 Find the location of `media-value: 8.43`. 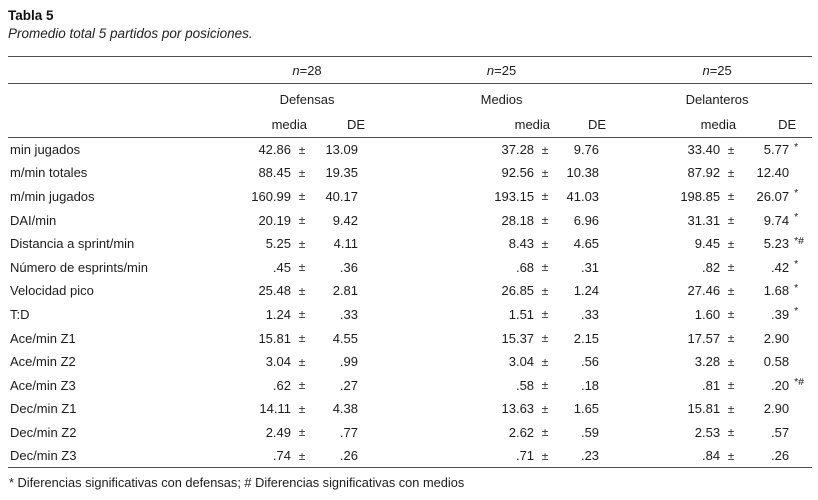

media-value: 8.43 is located at coordinates (521, 244).